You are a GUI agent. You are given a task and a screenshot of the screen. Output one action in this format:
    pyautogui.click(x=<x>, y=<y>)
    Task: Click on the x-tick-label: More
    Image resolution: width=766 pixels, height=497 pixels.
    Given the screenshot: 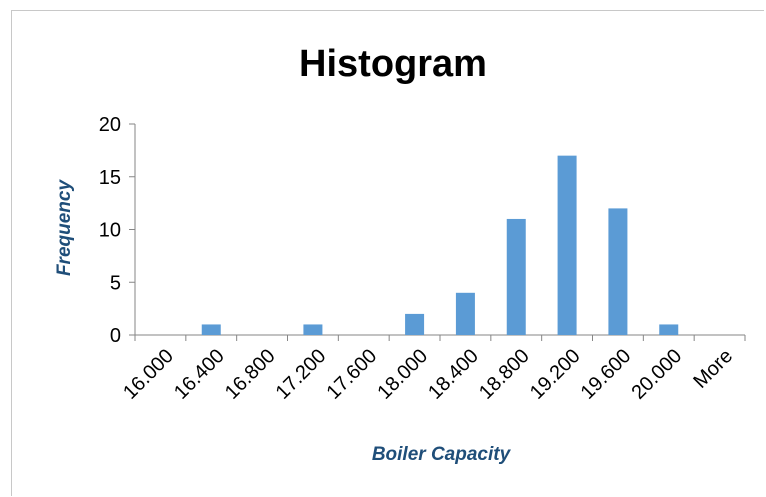 What is the action you would take?
    pyautogui.click(x=713, y=369)
    